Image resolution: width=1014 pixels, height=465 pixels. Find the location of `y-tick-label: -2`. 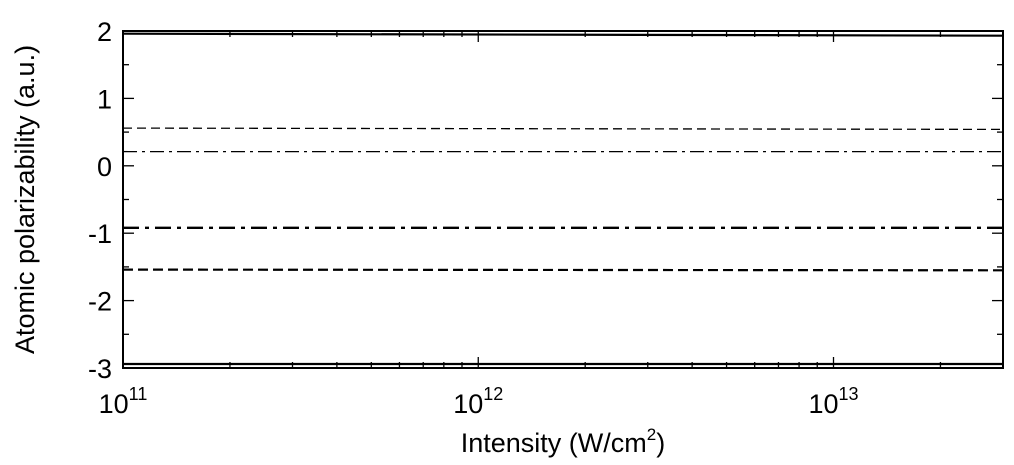

y-tick-label: -2 is located at coordinates (100, 302).